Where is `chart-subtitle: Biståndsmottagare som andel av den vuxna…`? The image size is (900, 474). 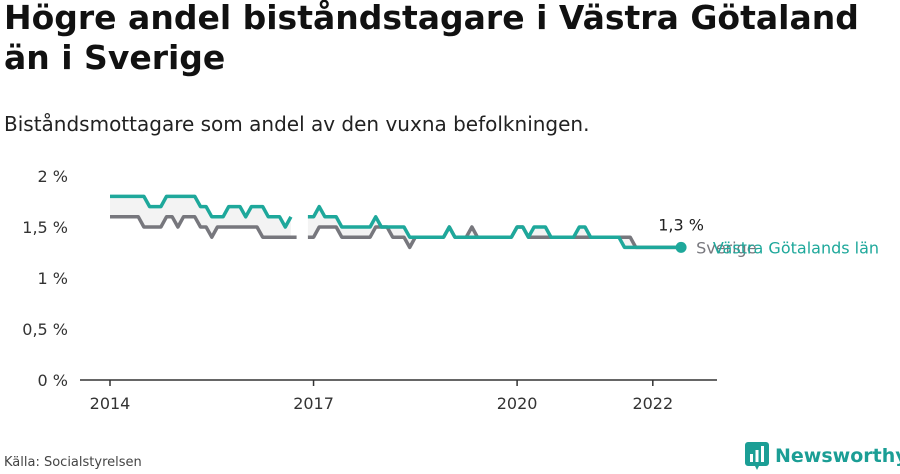
chart-subtitle: Biståndsmottagare som andel av den vuxna… is located at coordinates (297, 124).